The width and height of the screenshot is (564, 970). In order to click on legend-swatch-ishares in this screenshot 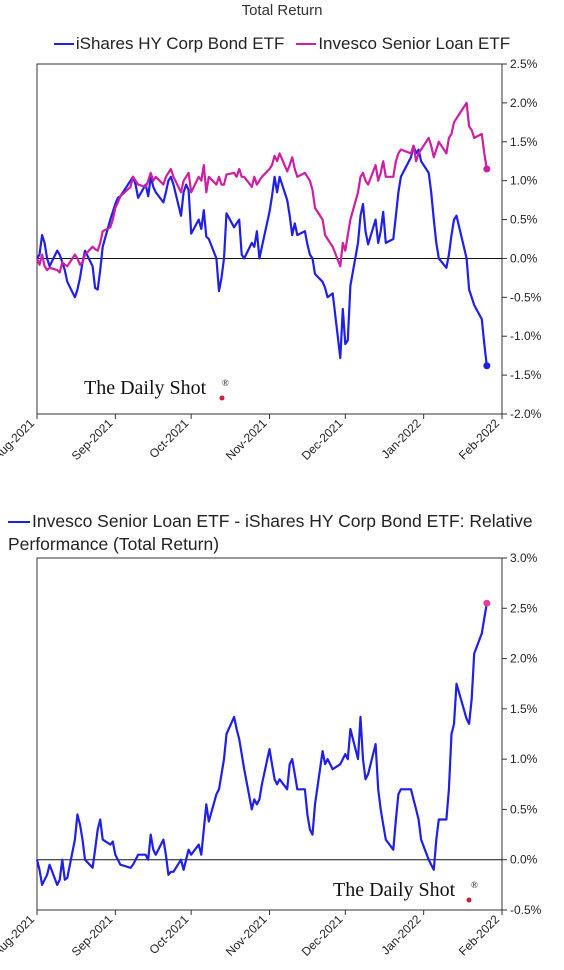, I will do `click(63, 44)`.